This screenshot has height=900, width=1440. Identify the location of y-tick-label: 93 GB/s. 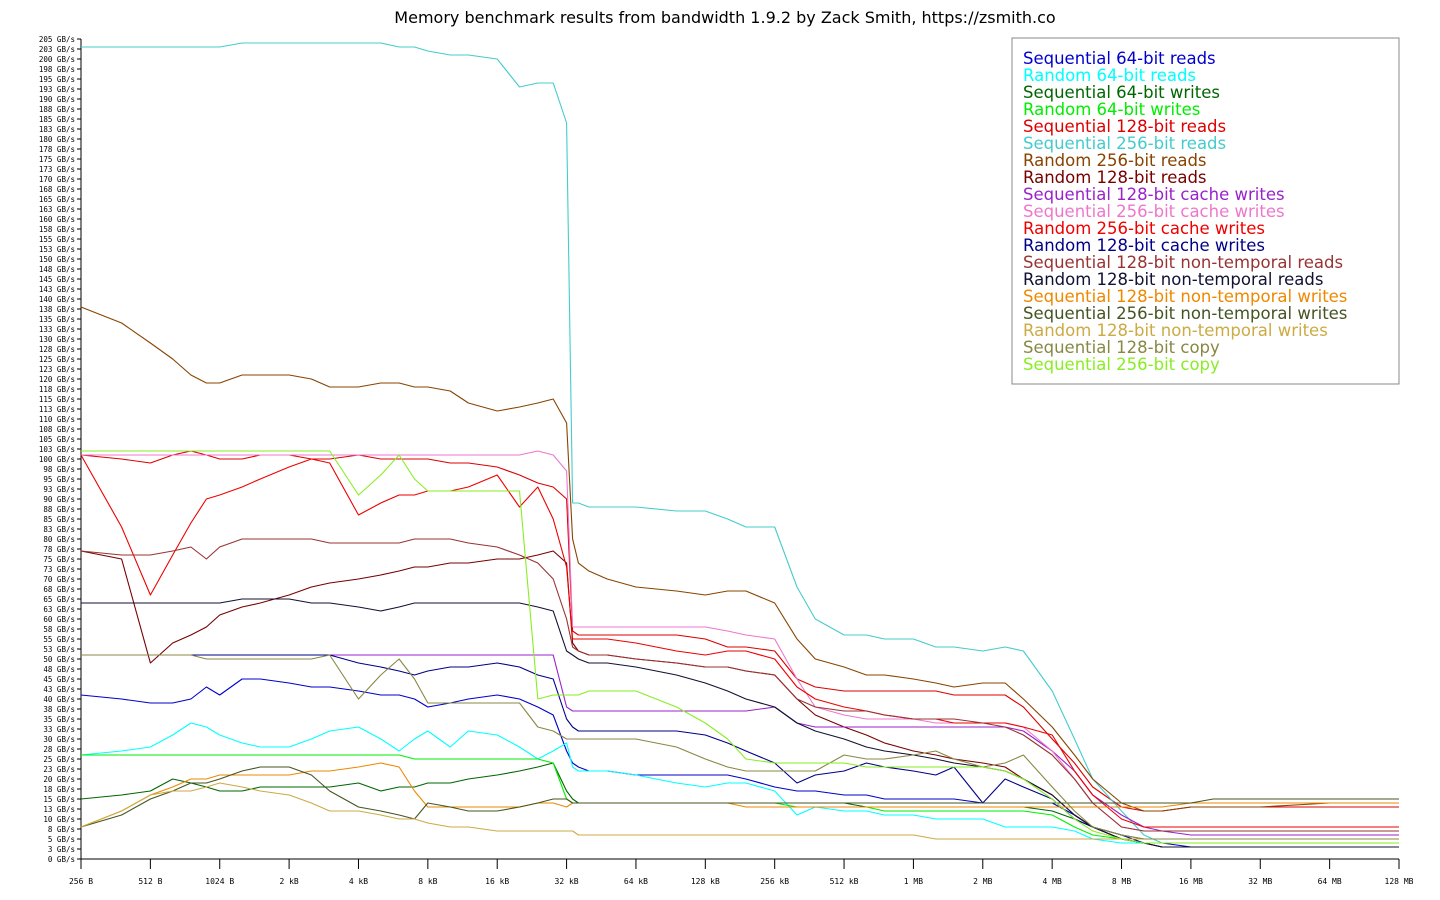
(59, 489).